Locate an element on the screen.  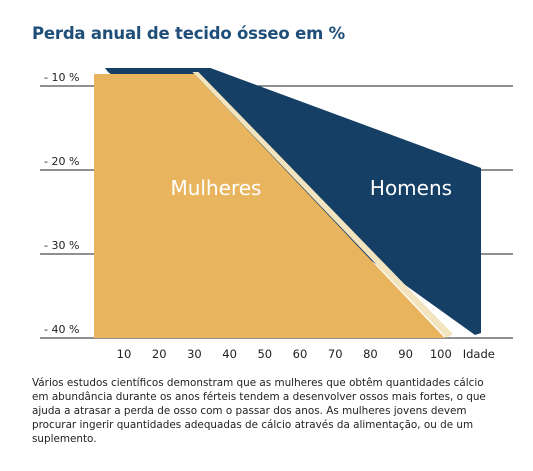
x-tick-label: 40 is located at coordinates (229, 354).